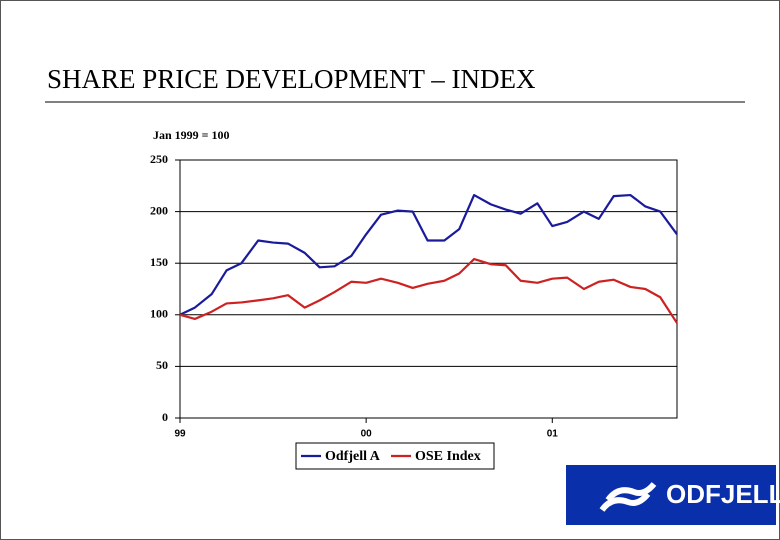  Describe the element at coordinates (162, 365) in the screenshot. I see `y-tick-label: 50` at that location.